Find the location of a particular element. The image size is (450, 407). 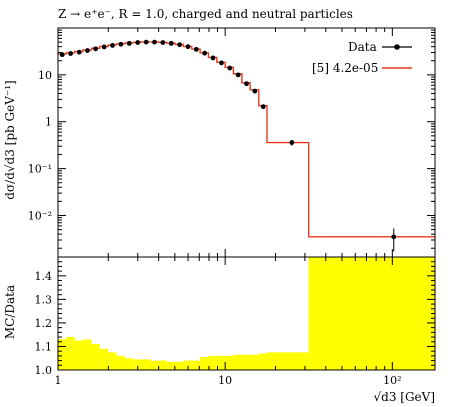

x-tick-label: 1 is located at coordinates (58, 380).